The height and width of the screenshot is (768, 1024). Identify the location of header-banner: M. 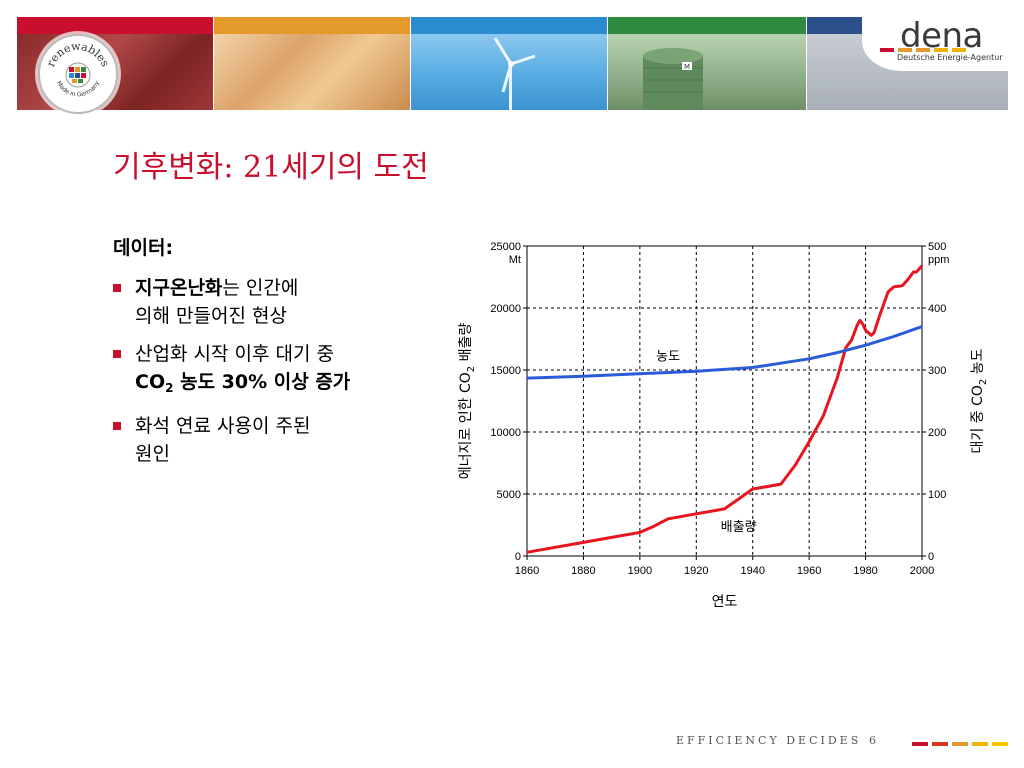
(512, 63).